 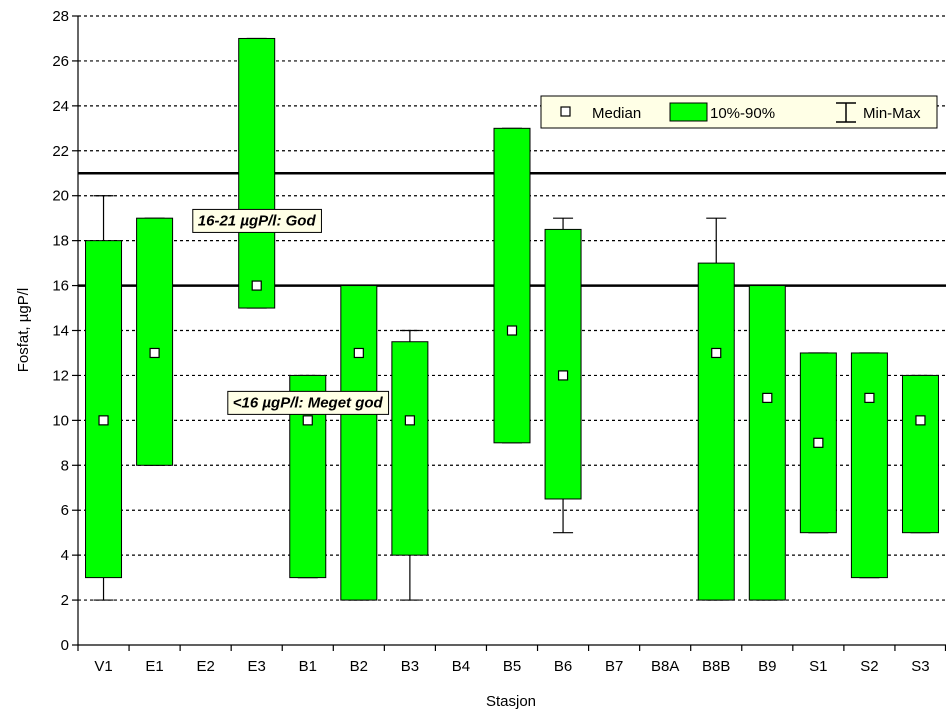 What do you see at coordinates (257, 666) in the screenshot?
I see `x-tick-label: E3` at bounding box center [257, 666].